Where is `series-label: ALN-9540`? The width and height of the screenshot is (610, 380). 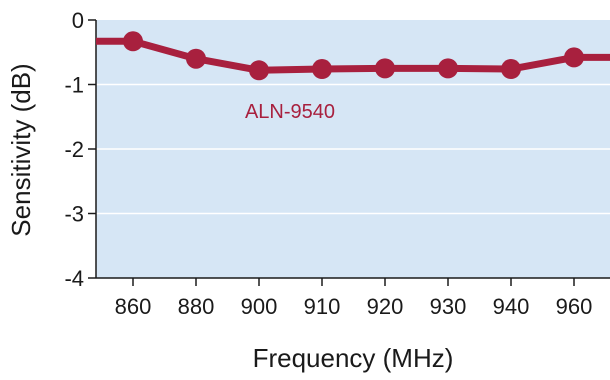
series-label: ALN-9540 is located at coordinates (290, 112).